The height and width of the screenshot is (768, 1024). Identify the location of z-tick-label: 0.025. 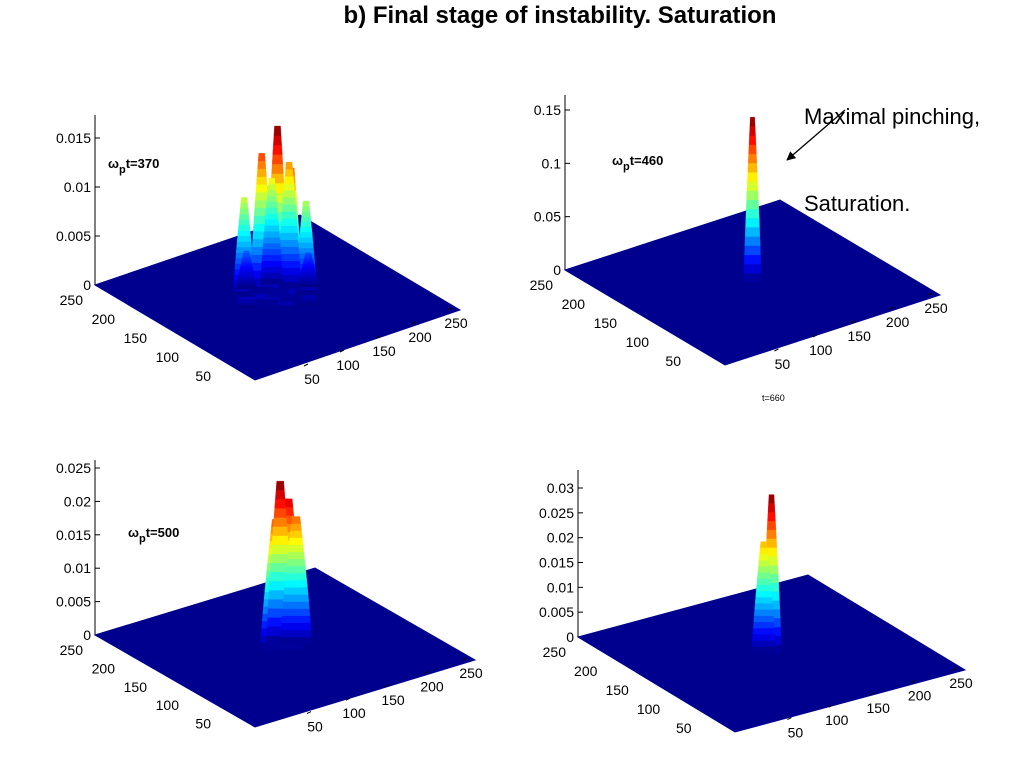
(556, 513).